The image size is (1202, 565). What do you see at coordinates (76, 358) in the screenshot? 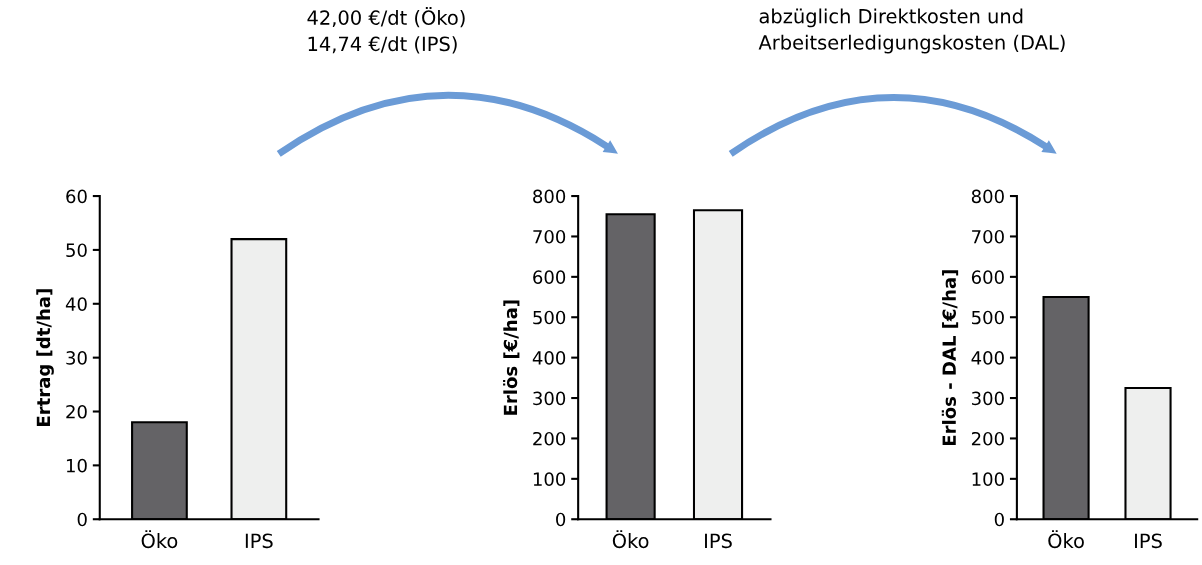
I see `y-tick-label: 30` at bounding box center [76, 358].